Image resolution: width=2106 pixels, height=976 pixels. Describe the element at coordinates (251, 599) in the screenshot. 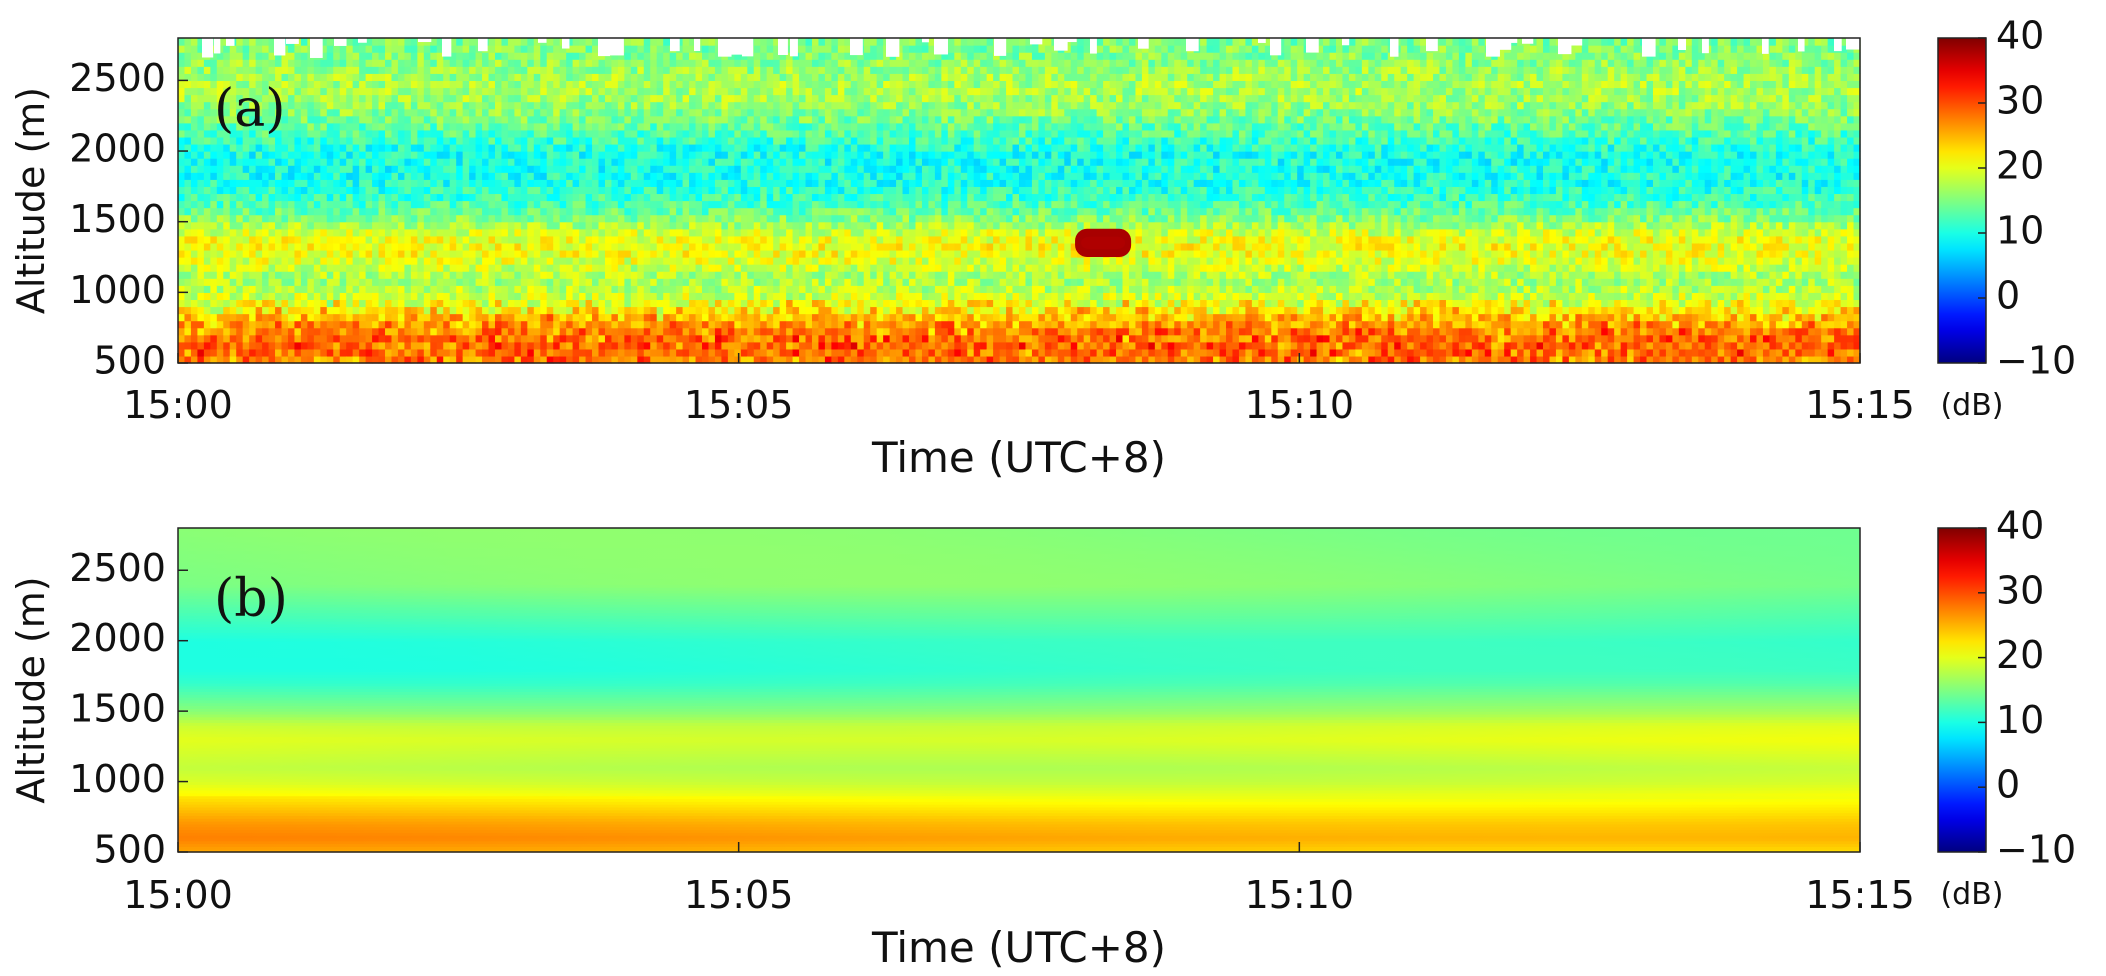

I see `panel-label: (b)` at that location.